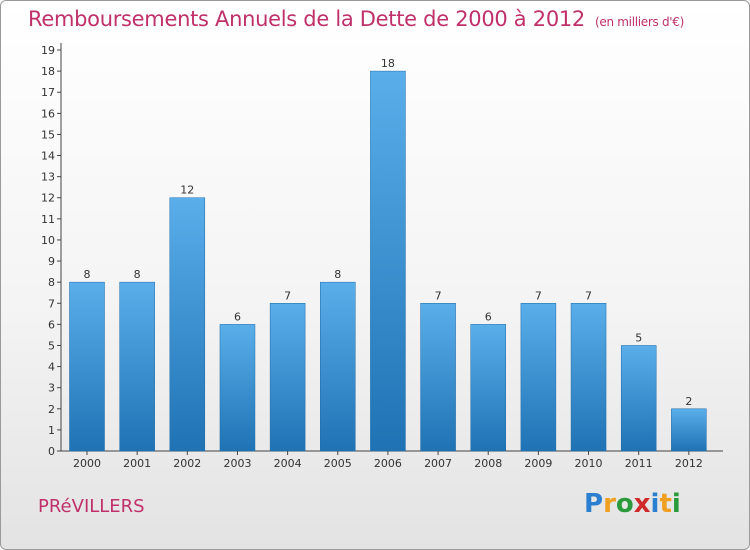 The height and width of the screenshot is (550, 750). Describe the element at coordinates (187, 190) in the screenshot. I see `bar-value-label: 12` at that location.